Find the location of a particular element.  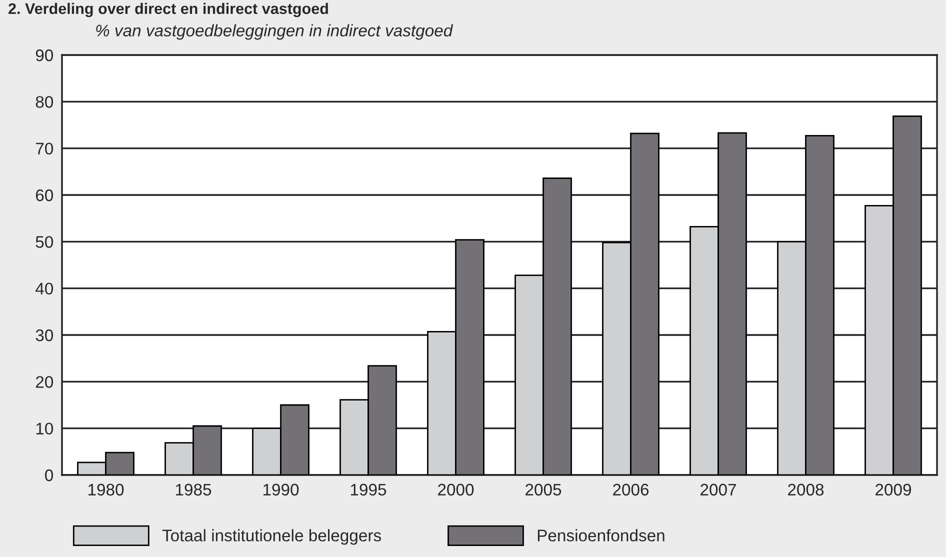

x-tick-label: 2008 is located at coordinates (806, 490).